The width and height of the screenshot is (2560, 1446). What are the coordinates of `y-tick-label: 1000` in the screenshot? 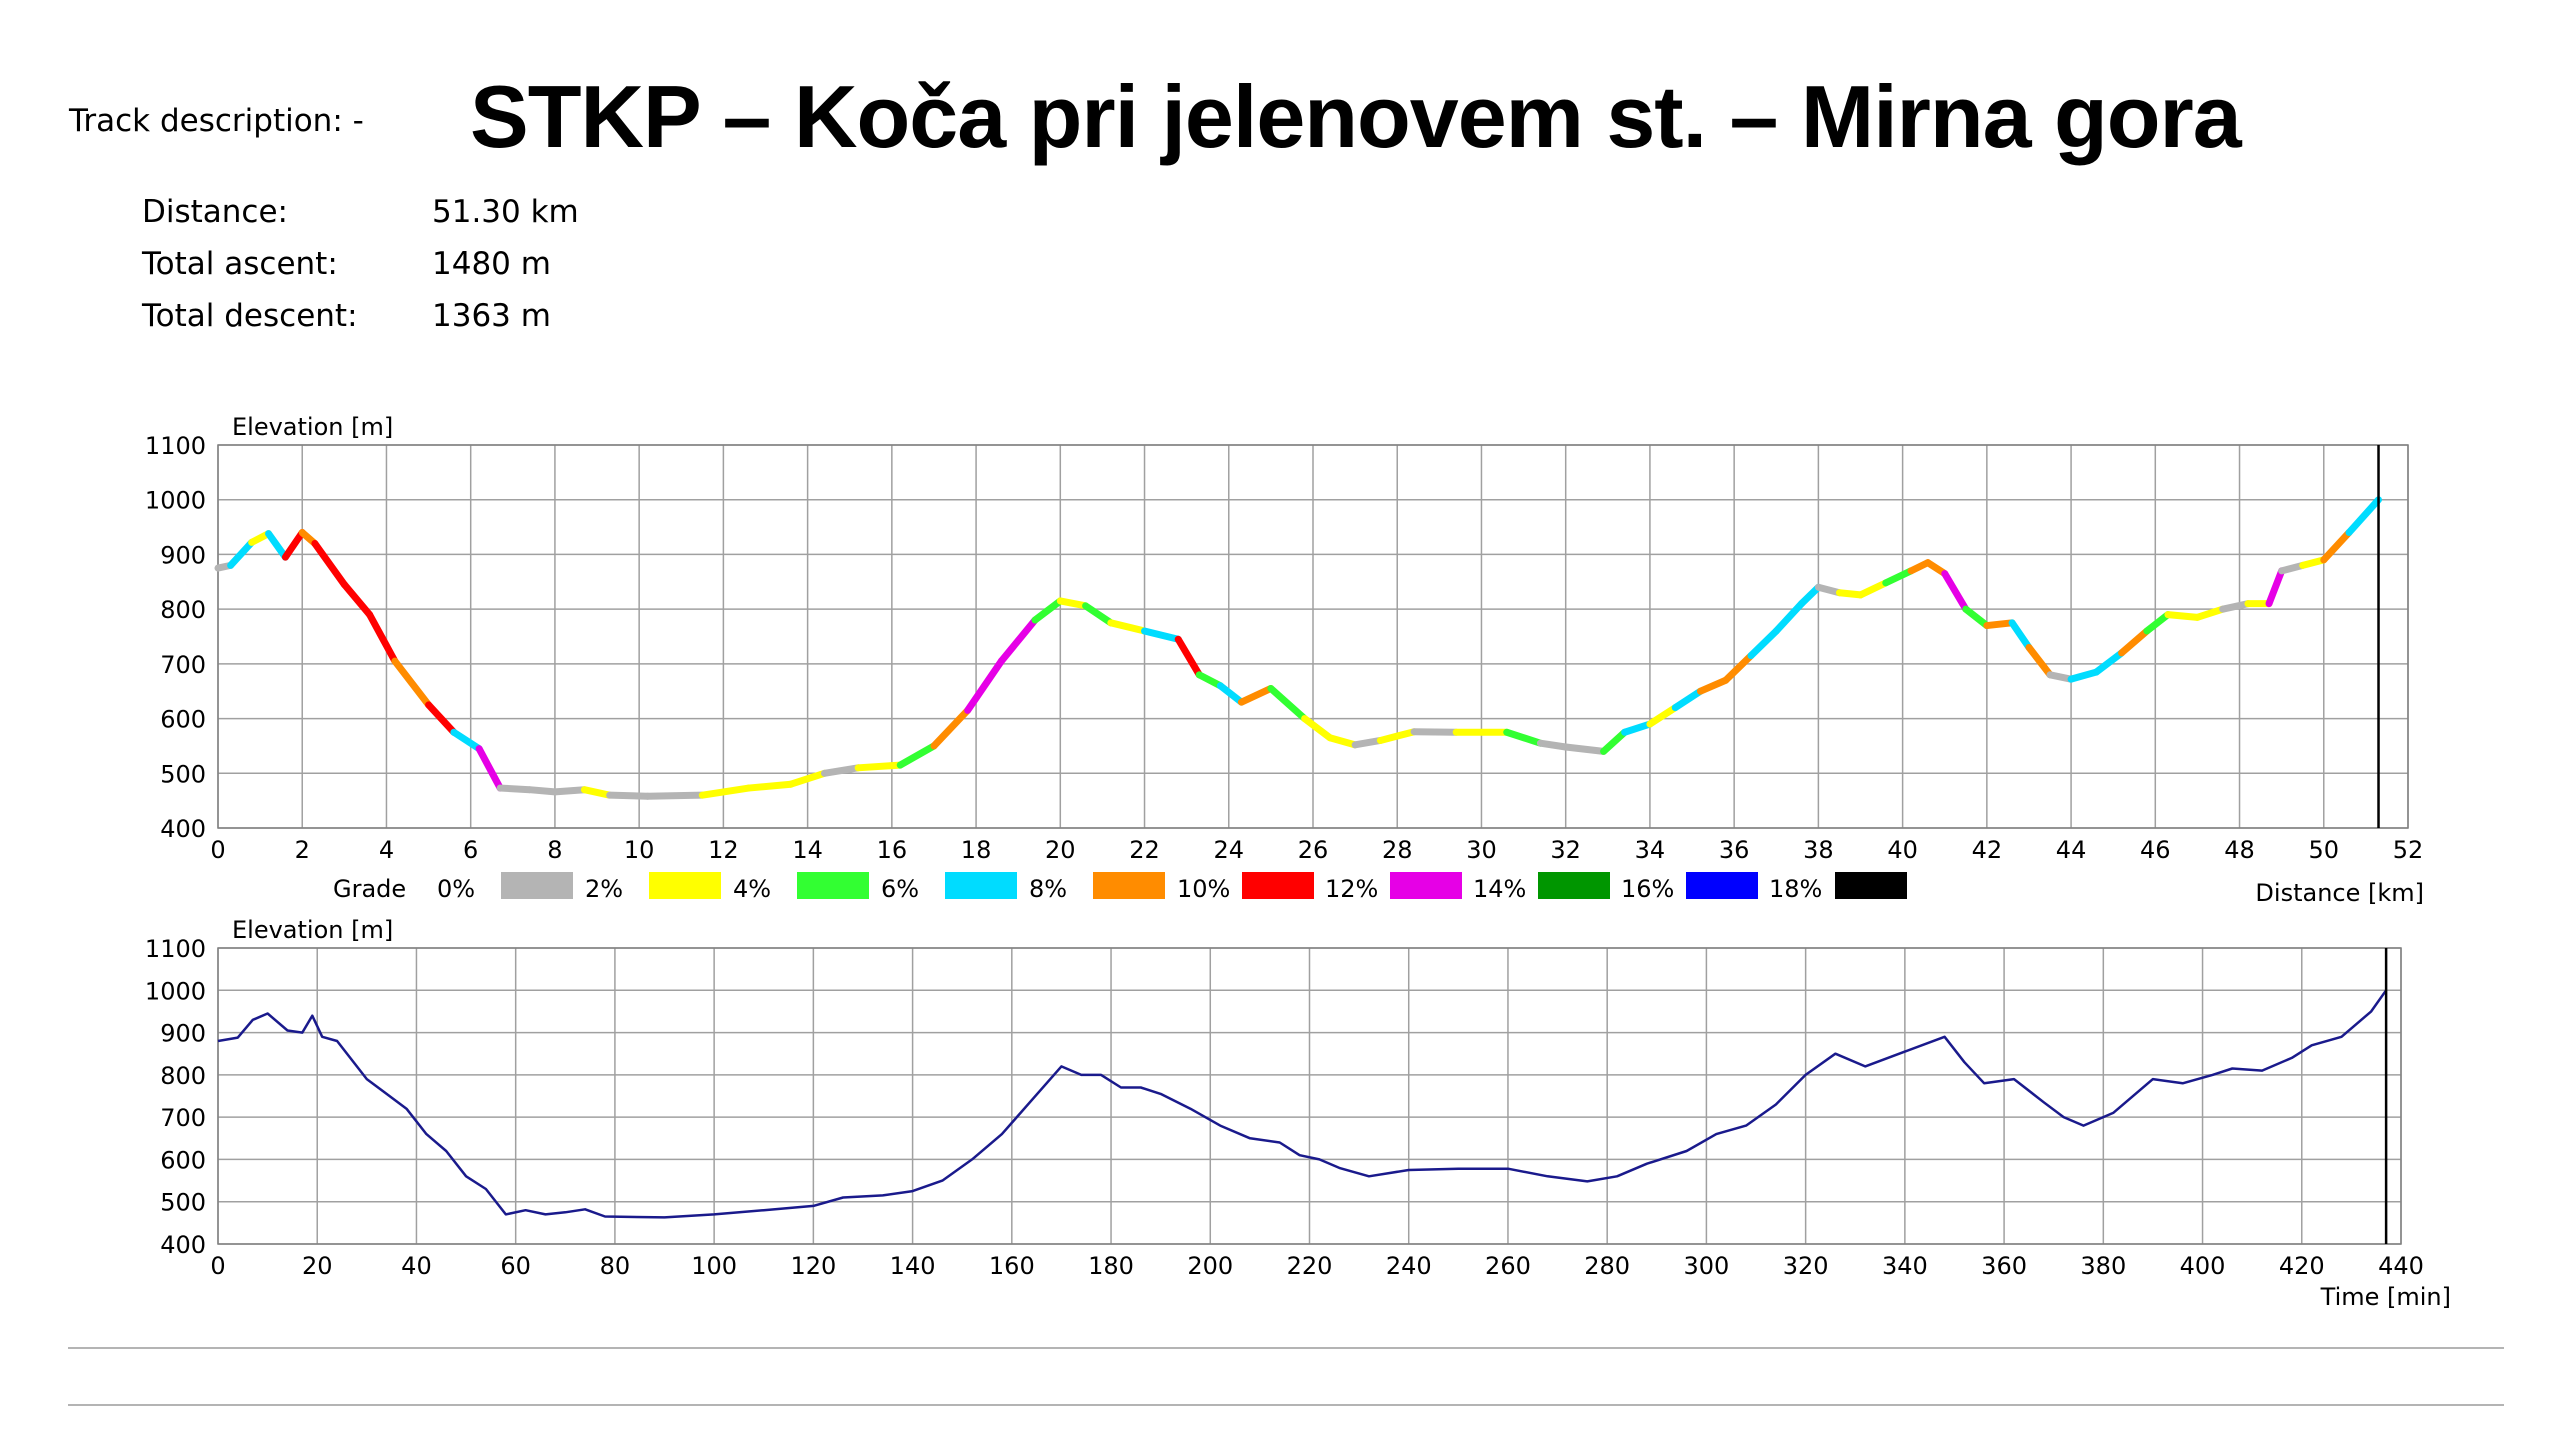 It's located at (175, 991).